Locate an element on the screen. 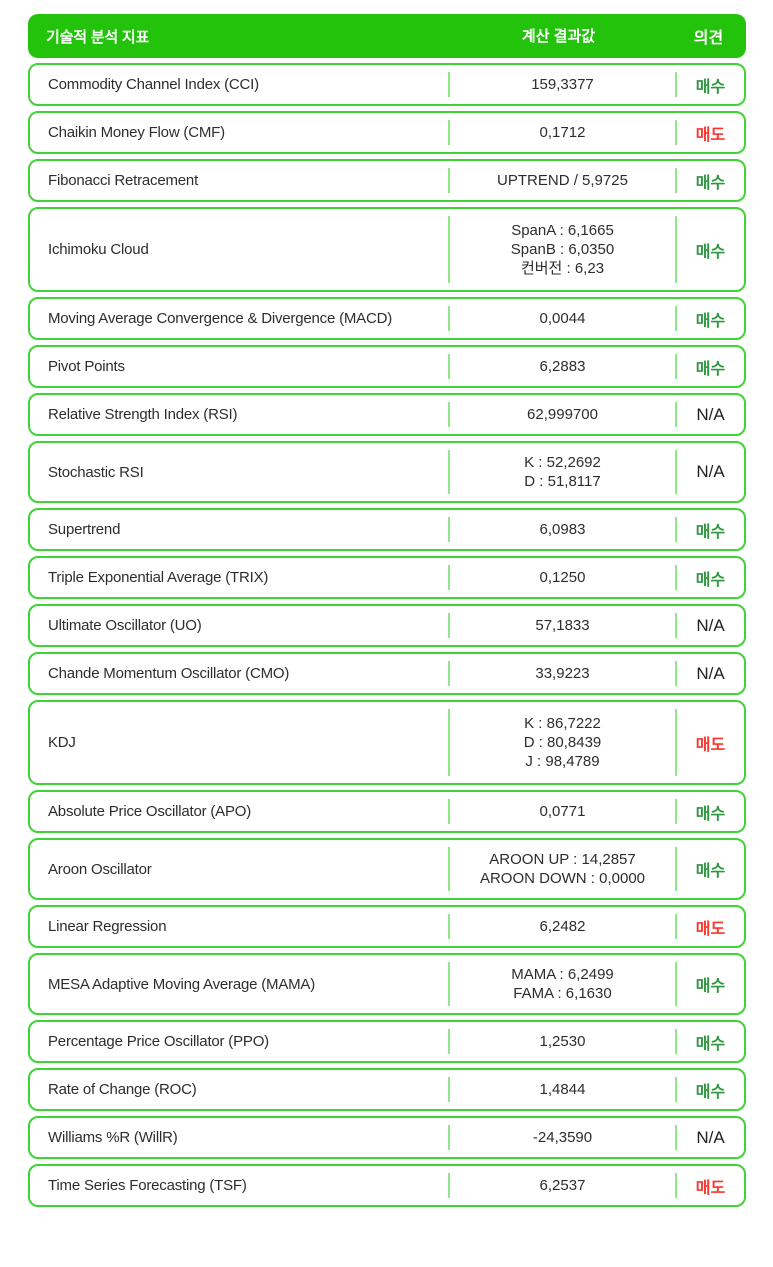  value-line: K : 86,7222 is located at coordinates (562, 723).